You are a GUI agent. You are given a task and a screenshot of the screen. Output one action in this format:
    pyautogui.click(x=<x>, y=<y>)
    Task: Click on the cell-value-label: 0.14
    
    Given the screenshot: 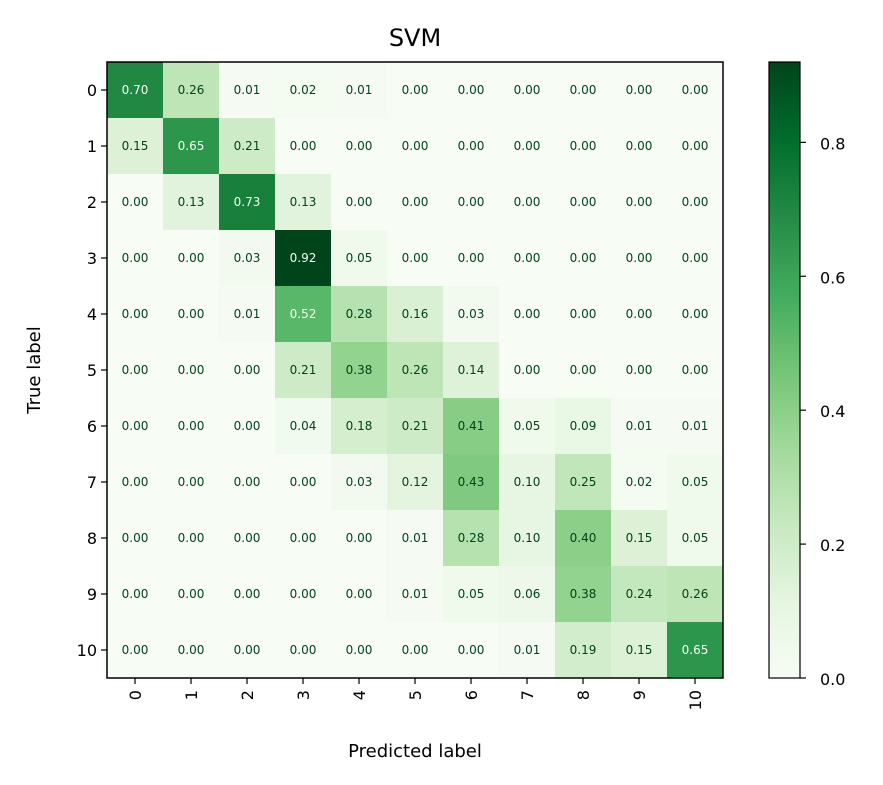 What is the action you would take?
    pyautogui.click(x=471, y=370)
    